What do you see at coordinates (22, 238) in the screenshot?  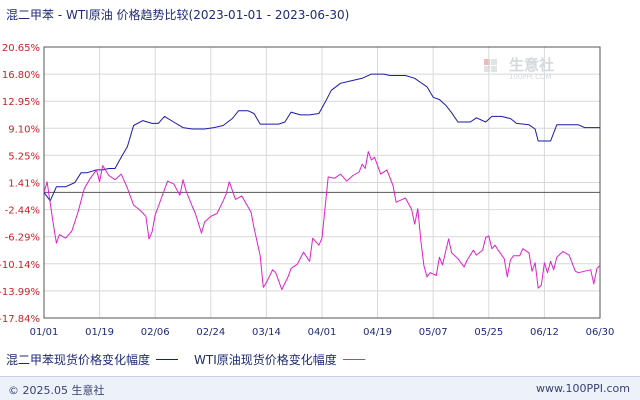 I see `y-tick-label: -6.29%` at bounding box center [22, 238].